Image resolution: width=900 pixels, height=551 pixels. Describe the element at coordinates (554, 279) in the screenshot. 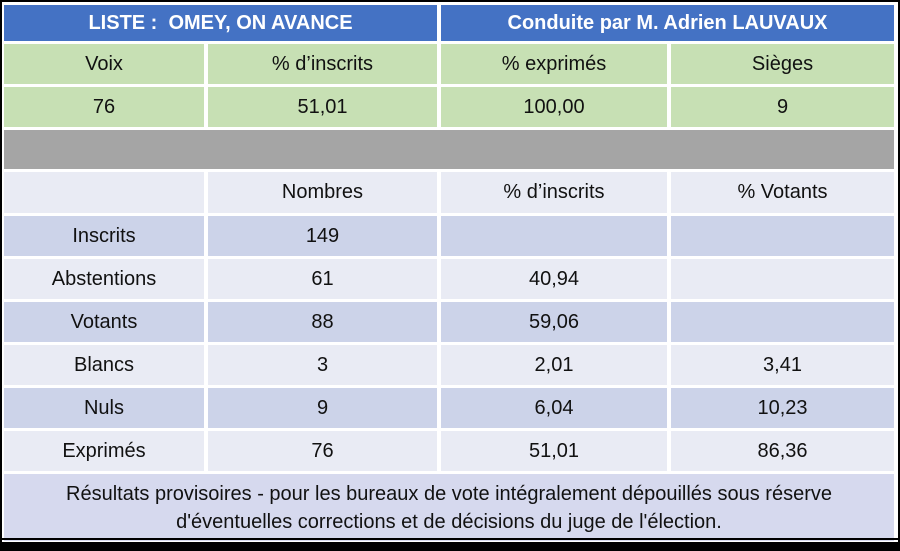

I see `cell-abstentions-pct-inscrits: 40,94` at that location.